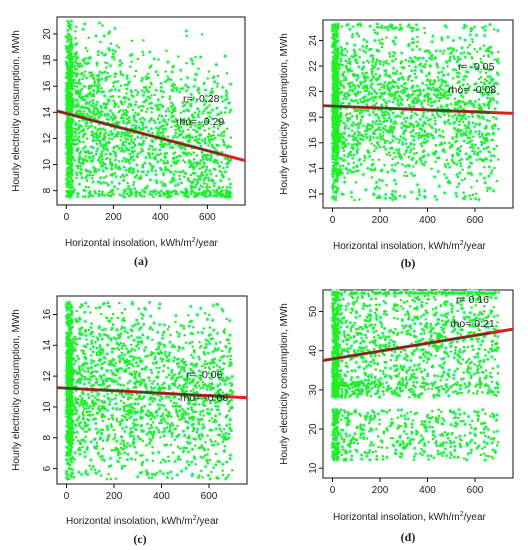 Image resolution: width=528 pixels, height=550 pixels. What do you see at coordinates (140, 214) in the screenshot?
I see `x-ticks: 0 200 400 600` at bounding box center [140, 214].